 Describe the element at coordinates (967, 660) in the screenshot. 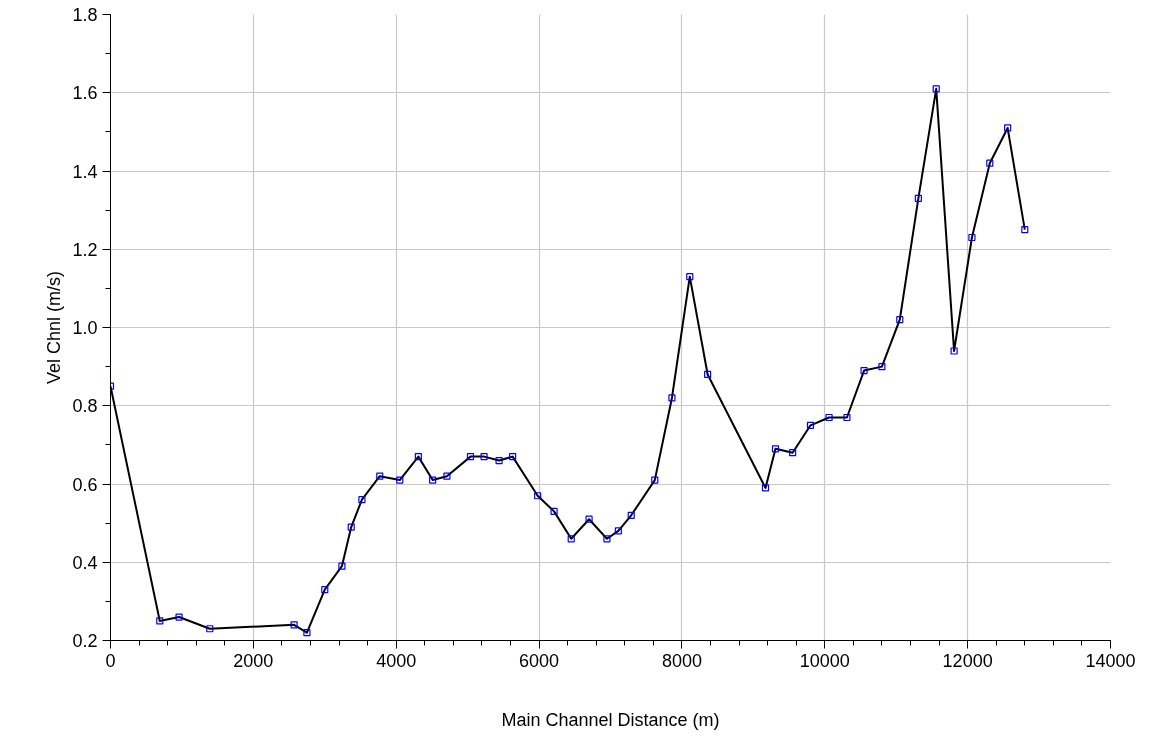

I see `x-tick-label: 12000` at that location.